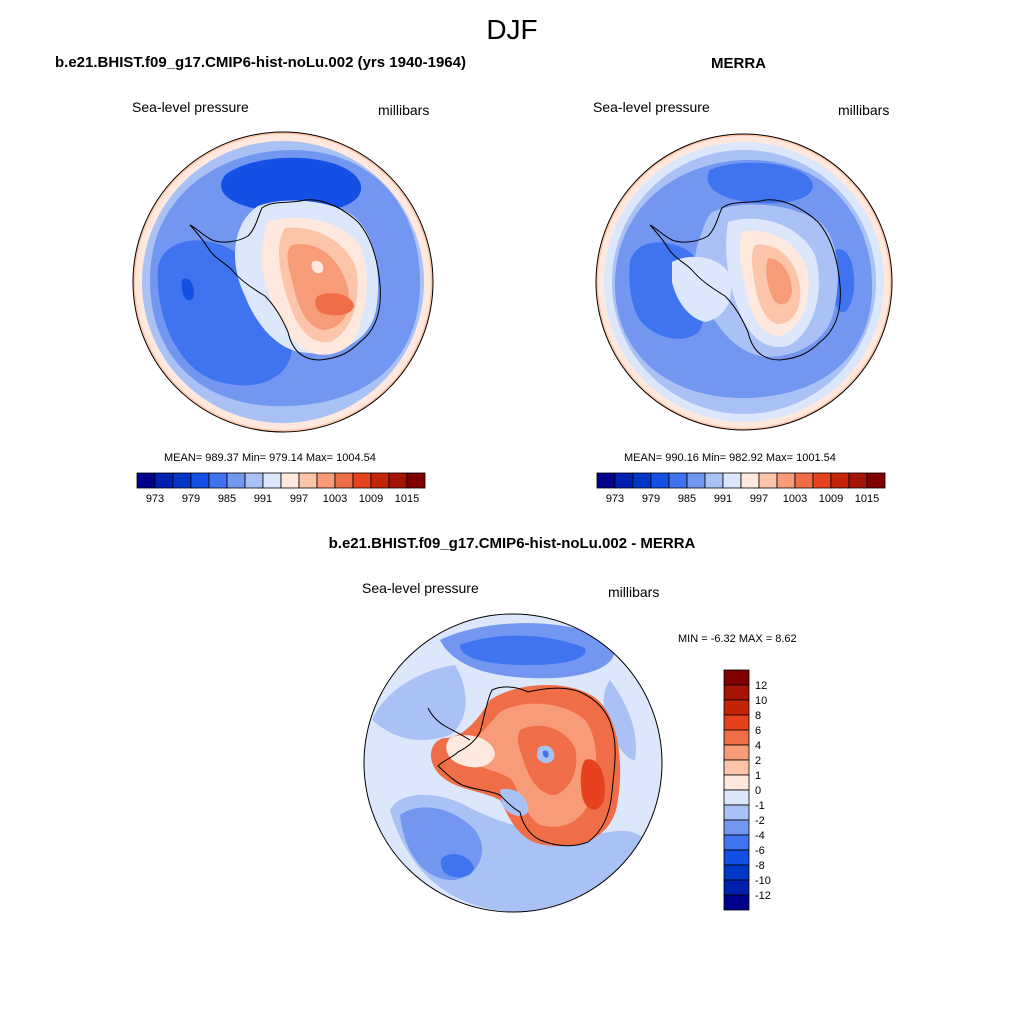  I want to click on colorbar-tick-label: 973, so click(615, 499).